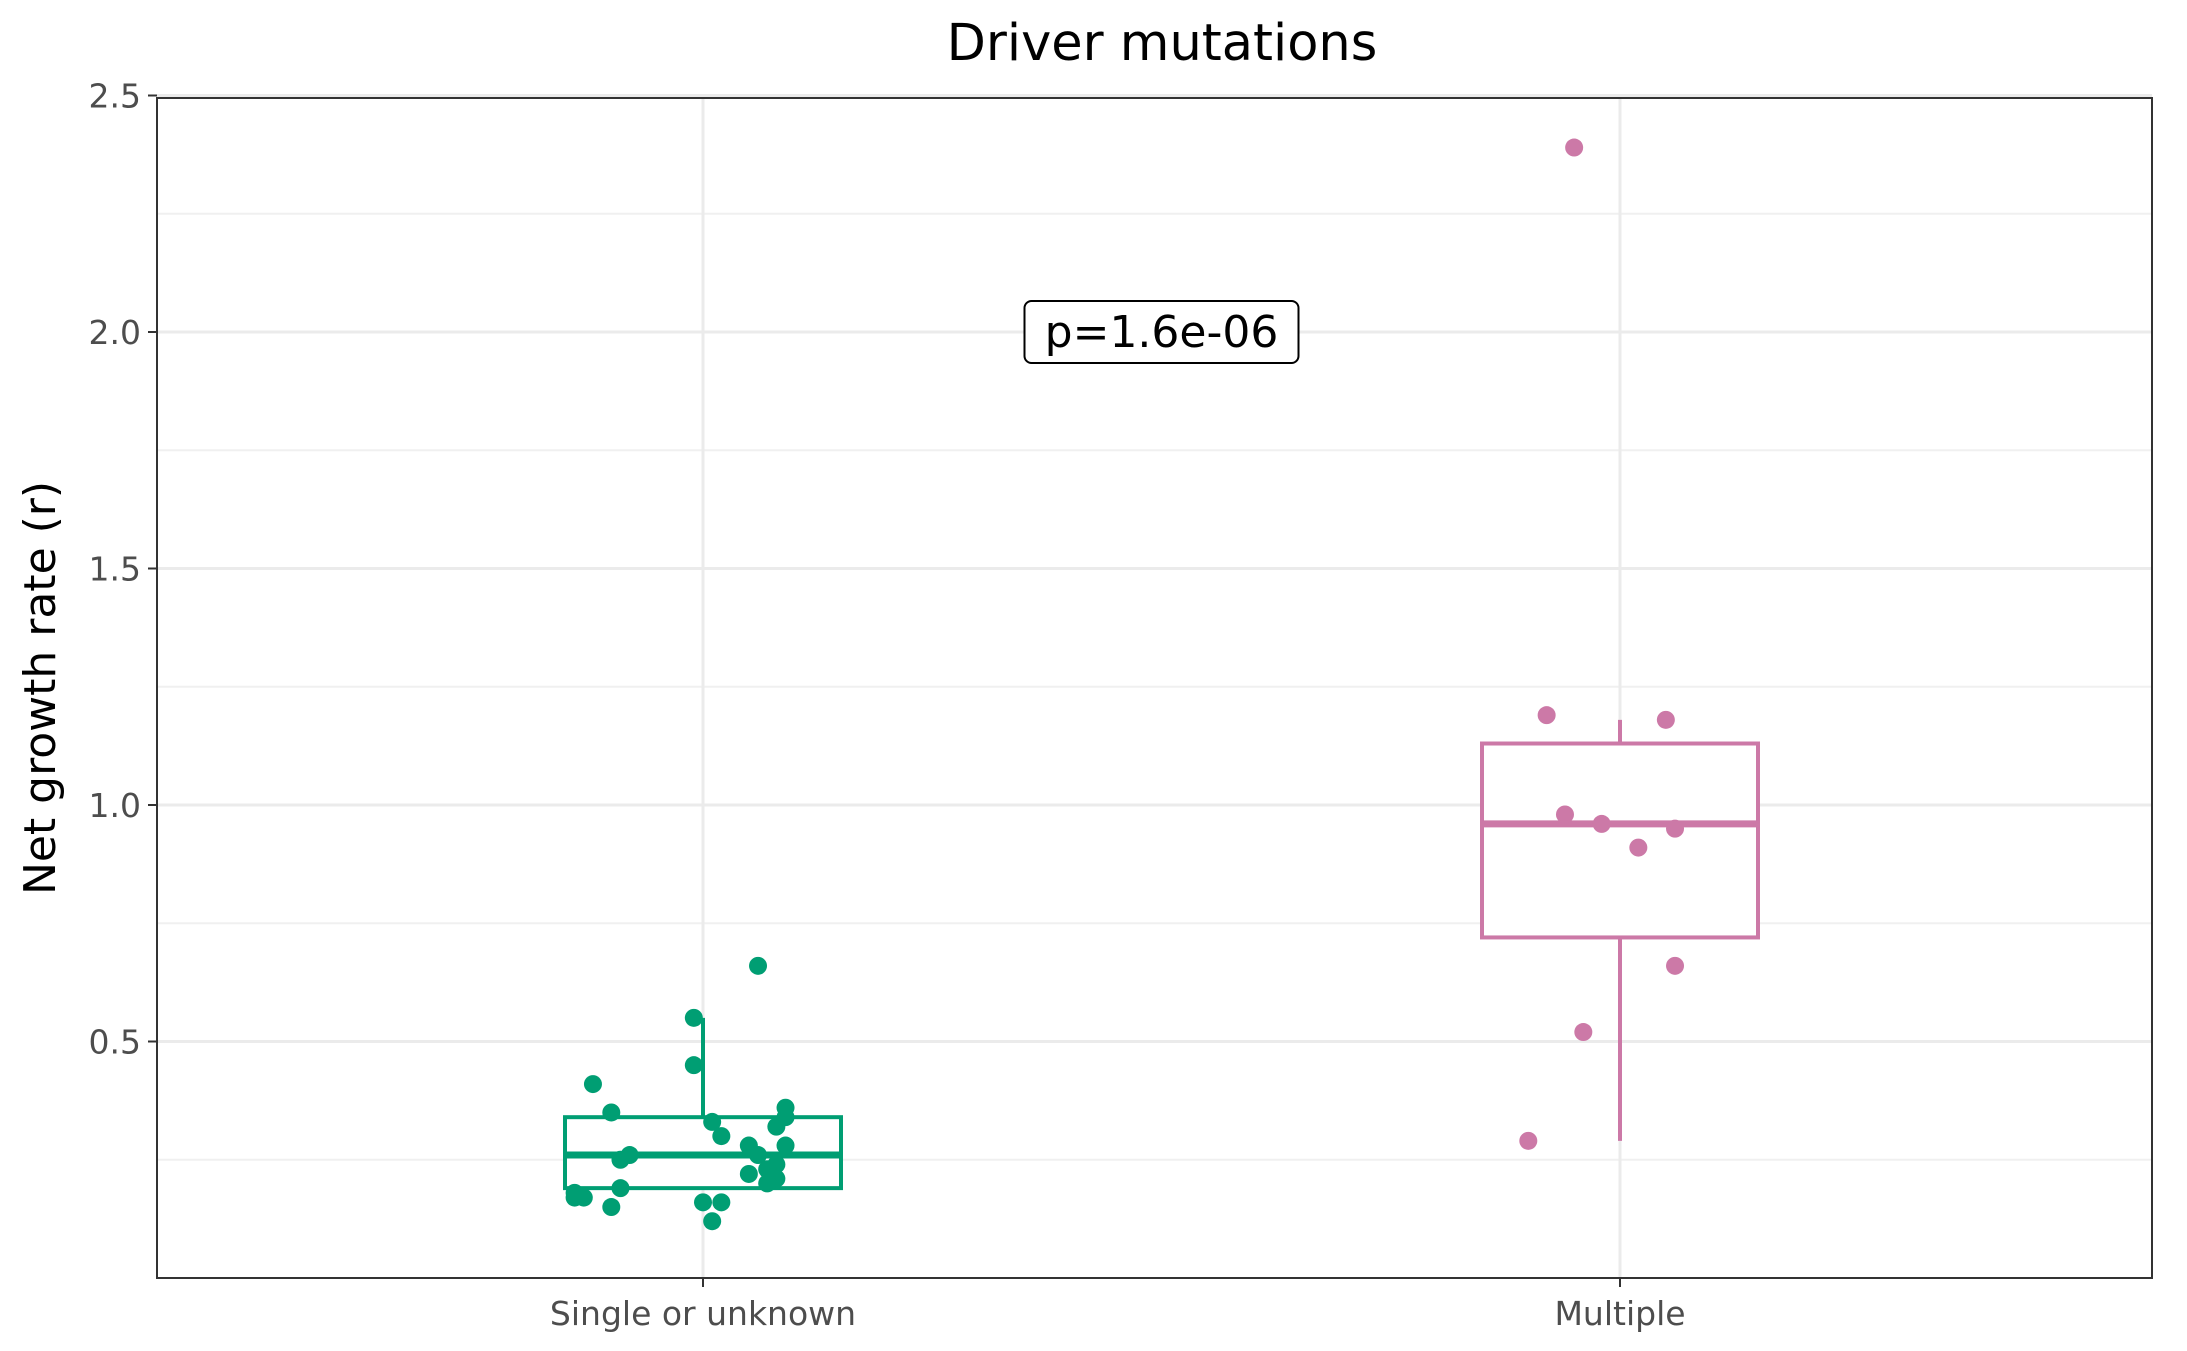 The width and height of the screenshot is (2187, 1351). Describe the element at coordinates (115, 805) in the screenshot. I see `y-tick-label: 1.0` at that location.